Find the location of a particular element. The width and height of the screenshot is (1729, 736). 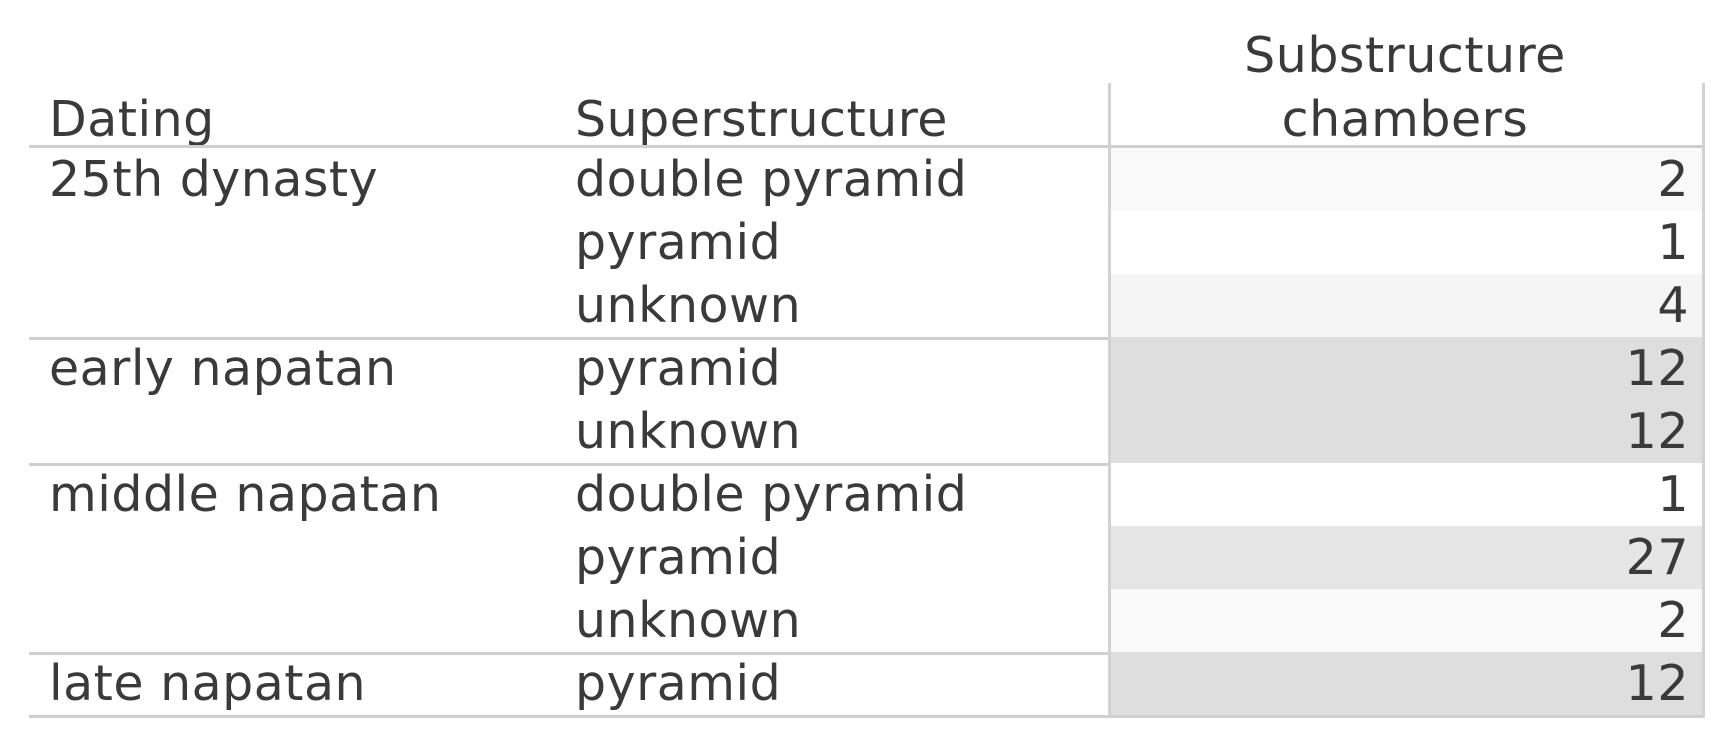

header-substructure-line2: chambers is located at coordinates (1405, 119).